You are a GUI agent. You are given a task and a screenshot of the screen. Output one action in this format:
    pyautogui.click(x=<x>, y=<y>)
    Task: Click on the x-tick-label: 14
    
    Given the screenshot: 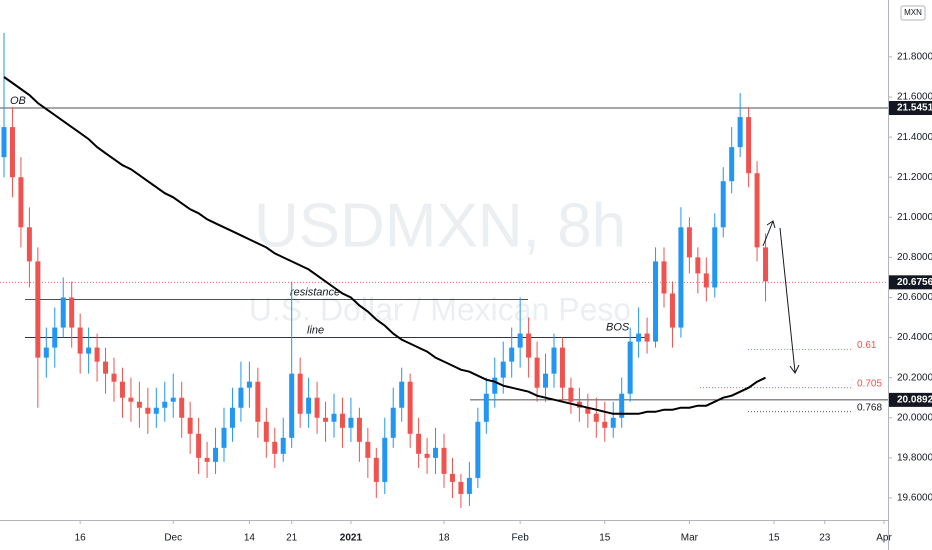 What is the action you would take?
    pyautogui.click(x=250, y=538)
    